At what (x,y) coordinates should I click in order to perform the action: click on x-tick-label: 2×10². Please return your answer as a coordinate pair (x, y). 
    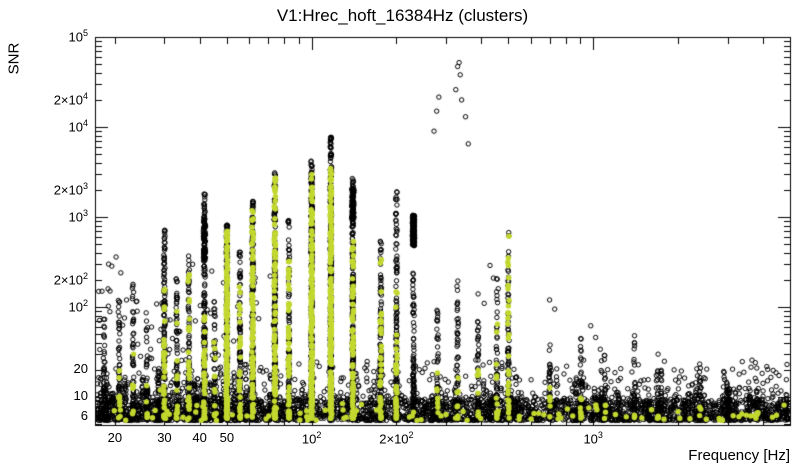
    Looking at the image, I should click on (396, 438).